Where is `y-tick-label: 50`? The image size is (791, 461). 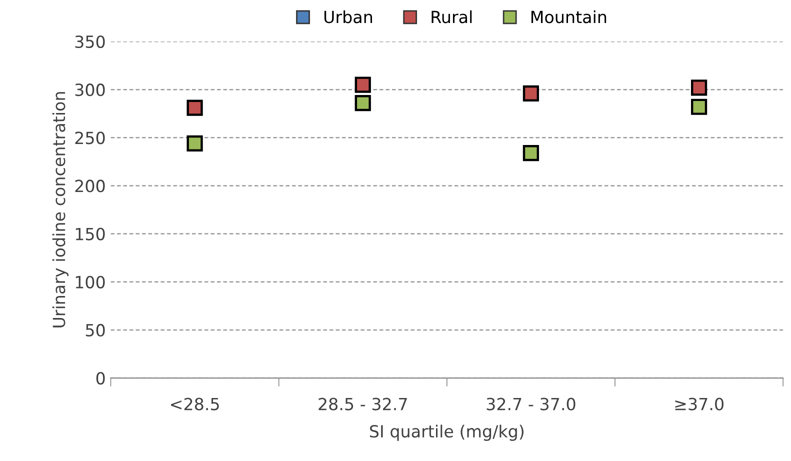 y-tick-label: 50 is located at coordinates (95, 330).